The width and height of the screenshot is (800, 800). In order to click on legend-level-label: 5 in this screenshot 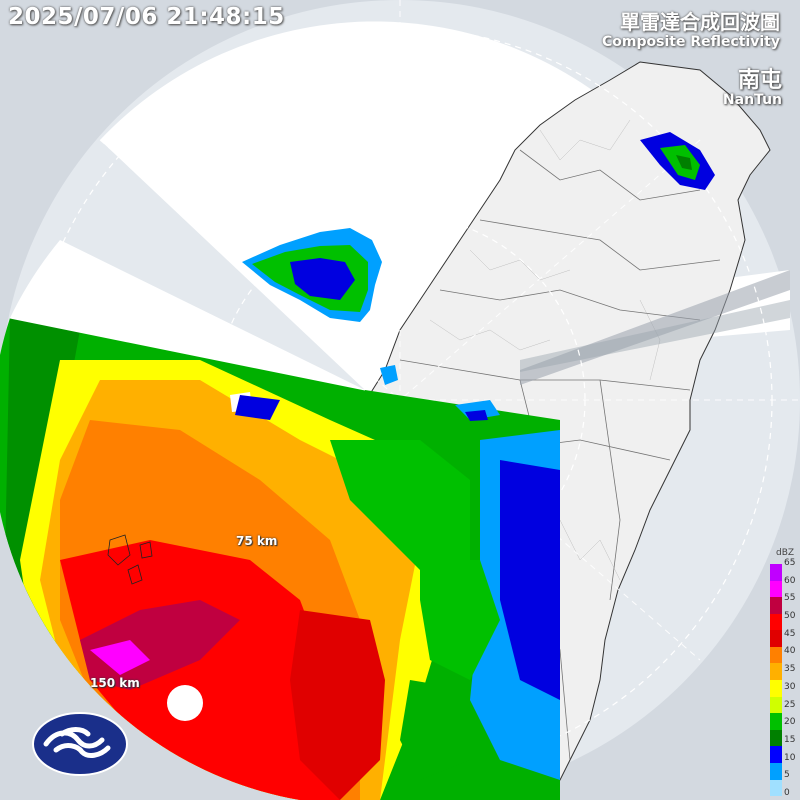, I will do `click(787, 775)`.